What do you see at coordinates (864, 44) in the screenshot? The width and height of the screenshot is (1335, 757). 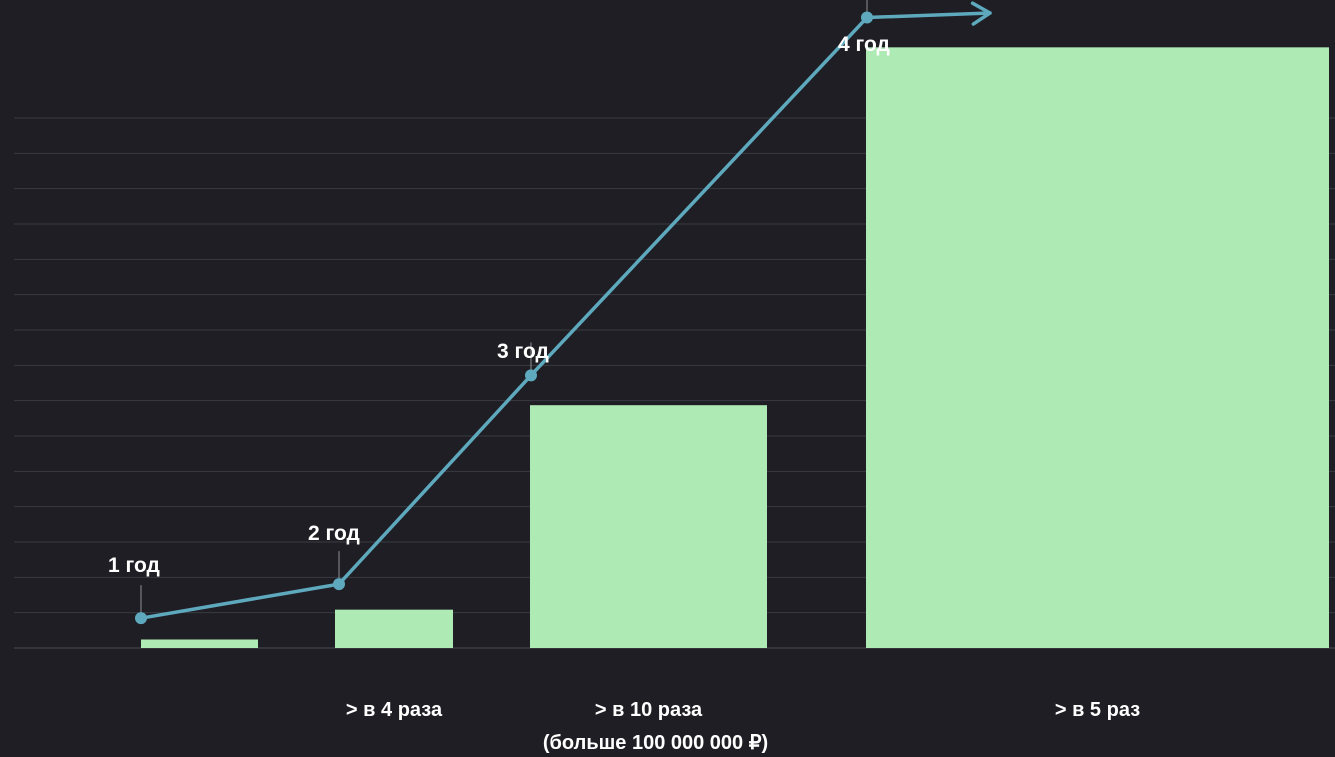 I see `year-label: 4 год` at bounding box center [864, 44].